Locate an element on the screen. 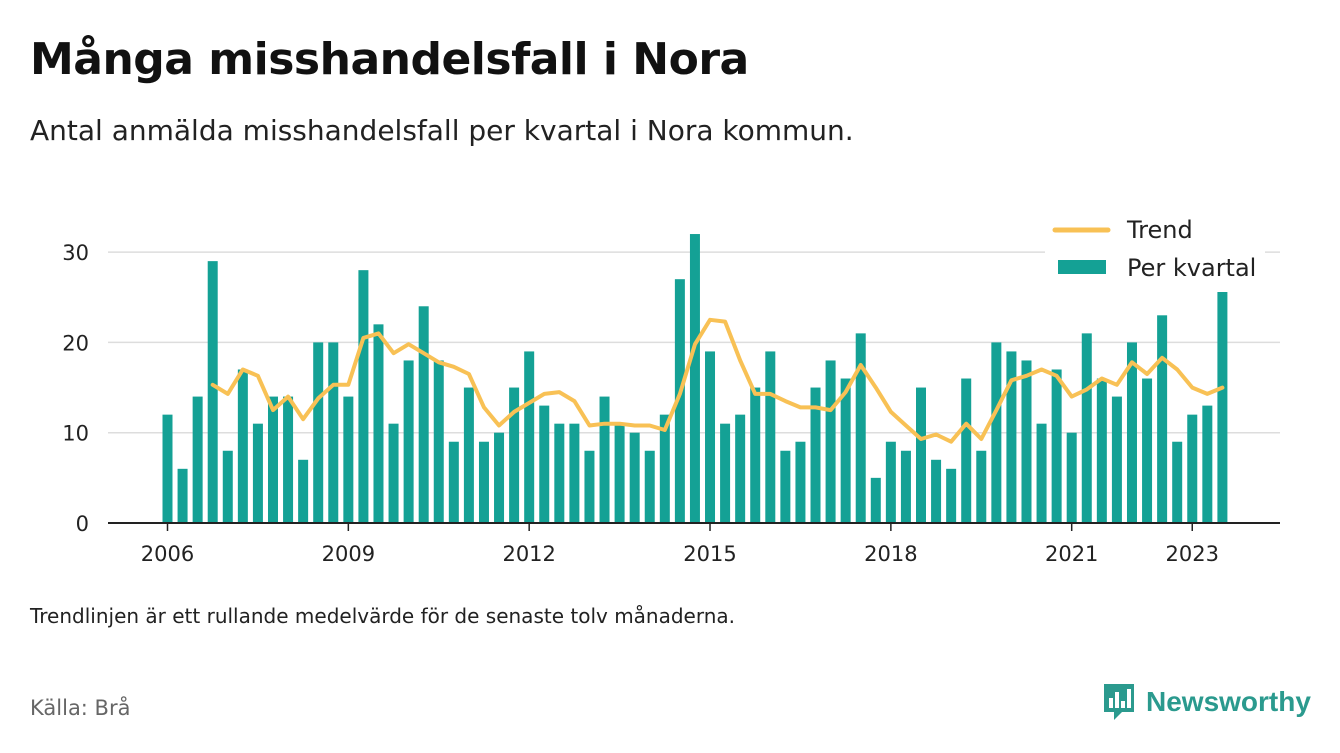 Image resolution: width=1340 pixels, height=753 pixels. x-tick-label: 2006 is located at coordinates (167, 554).